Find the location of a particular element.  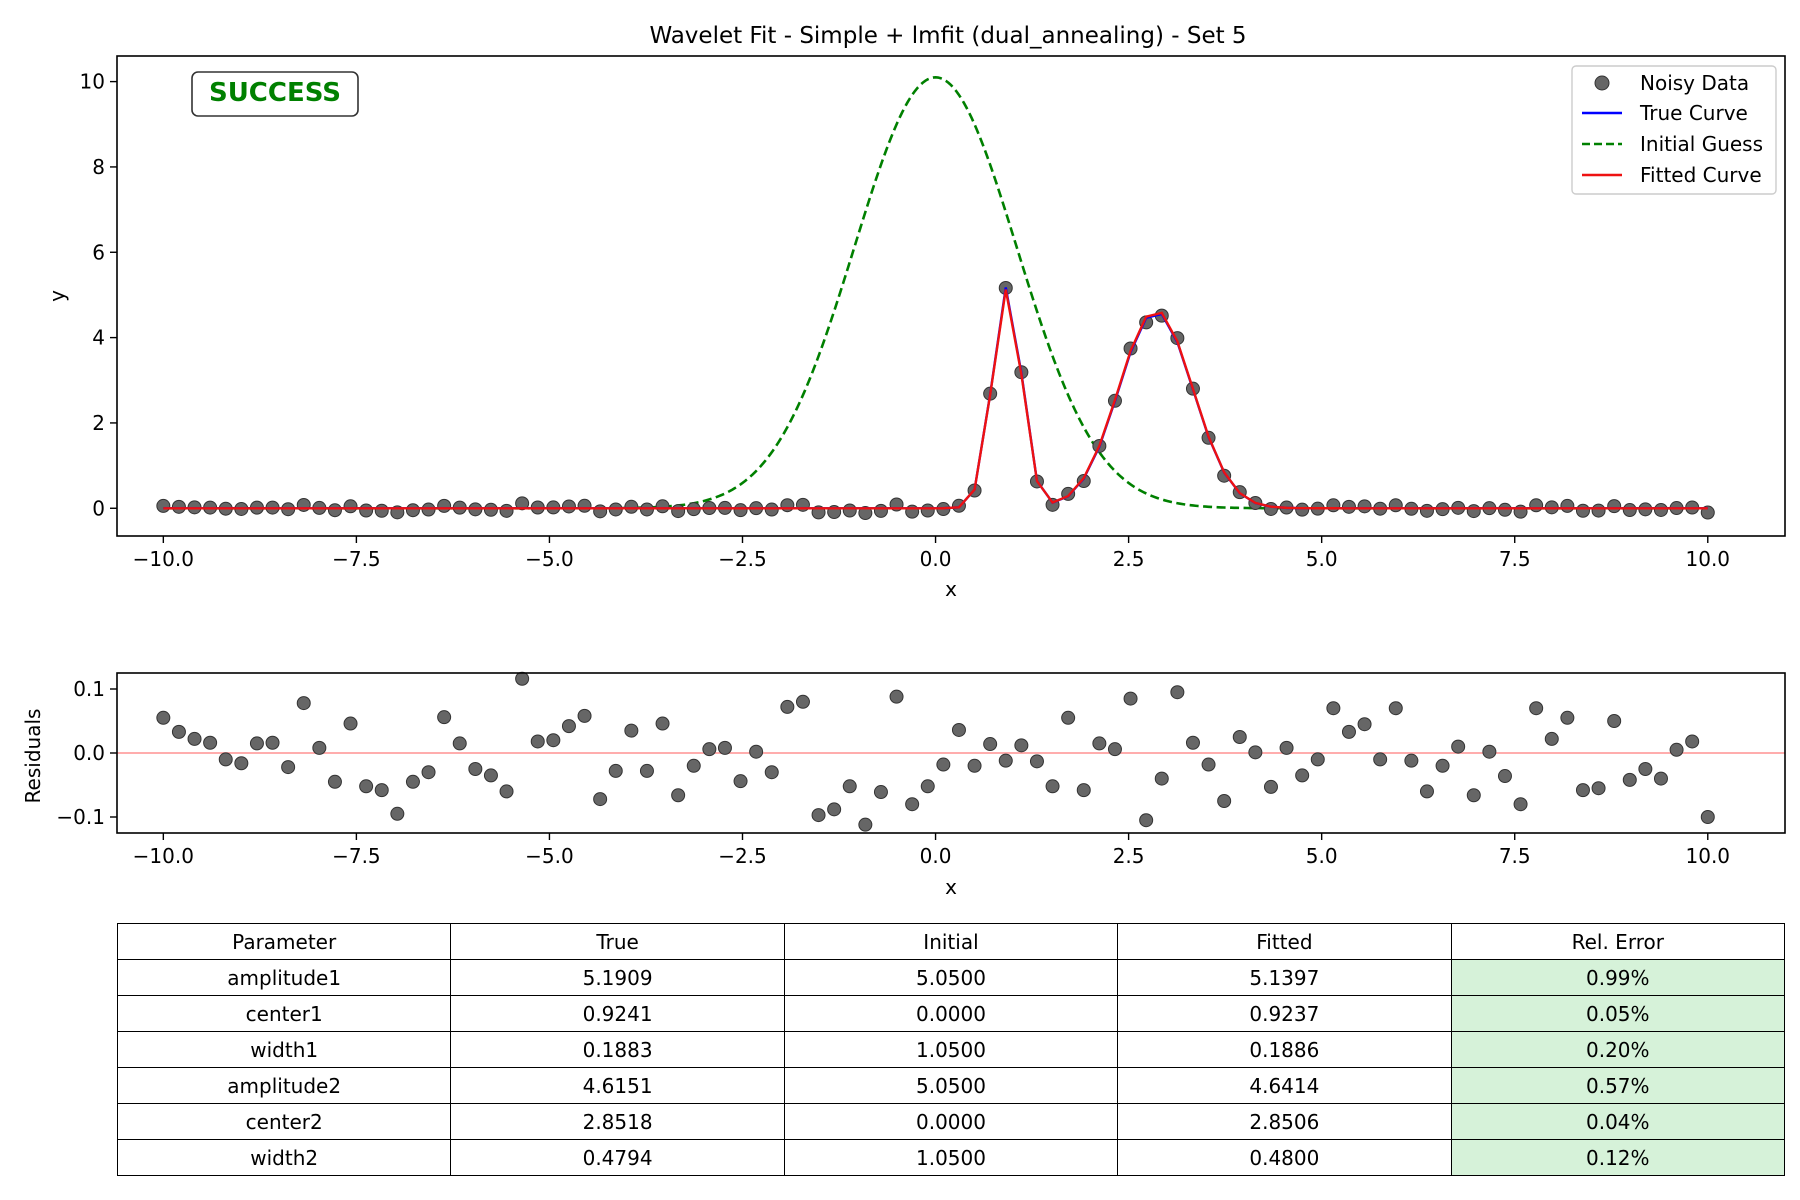

residual-x-tick-label: −10.0 is located at coordinates (163, 856).